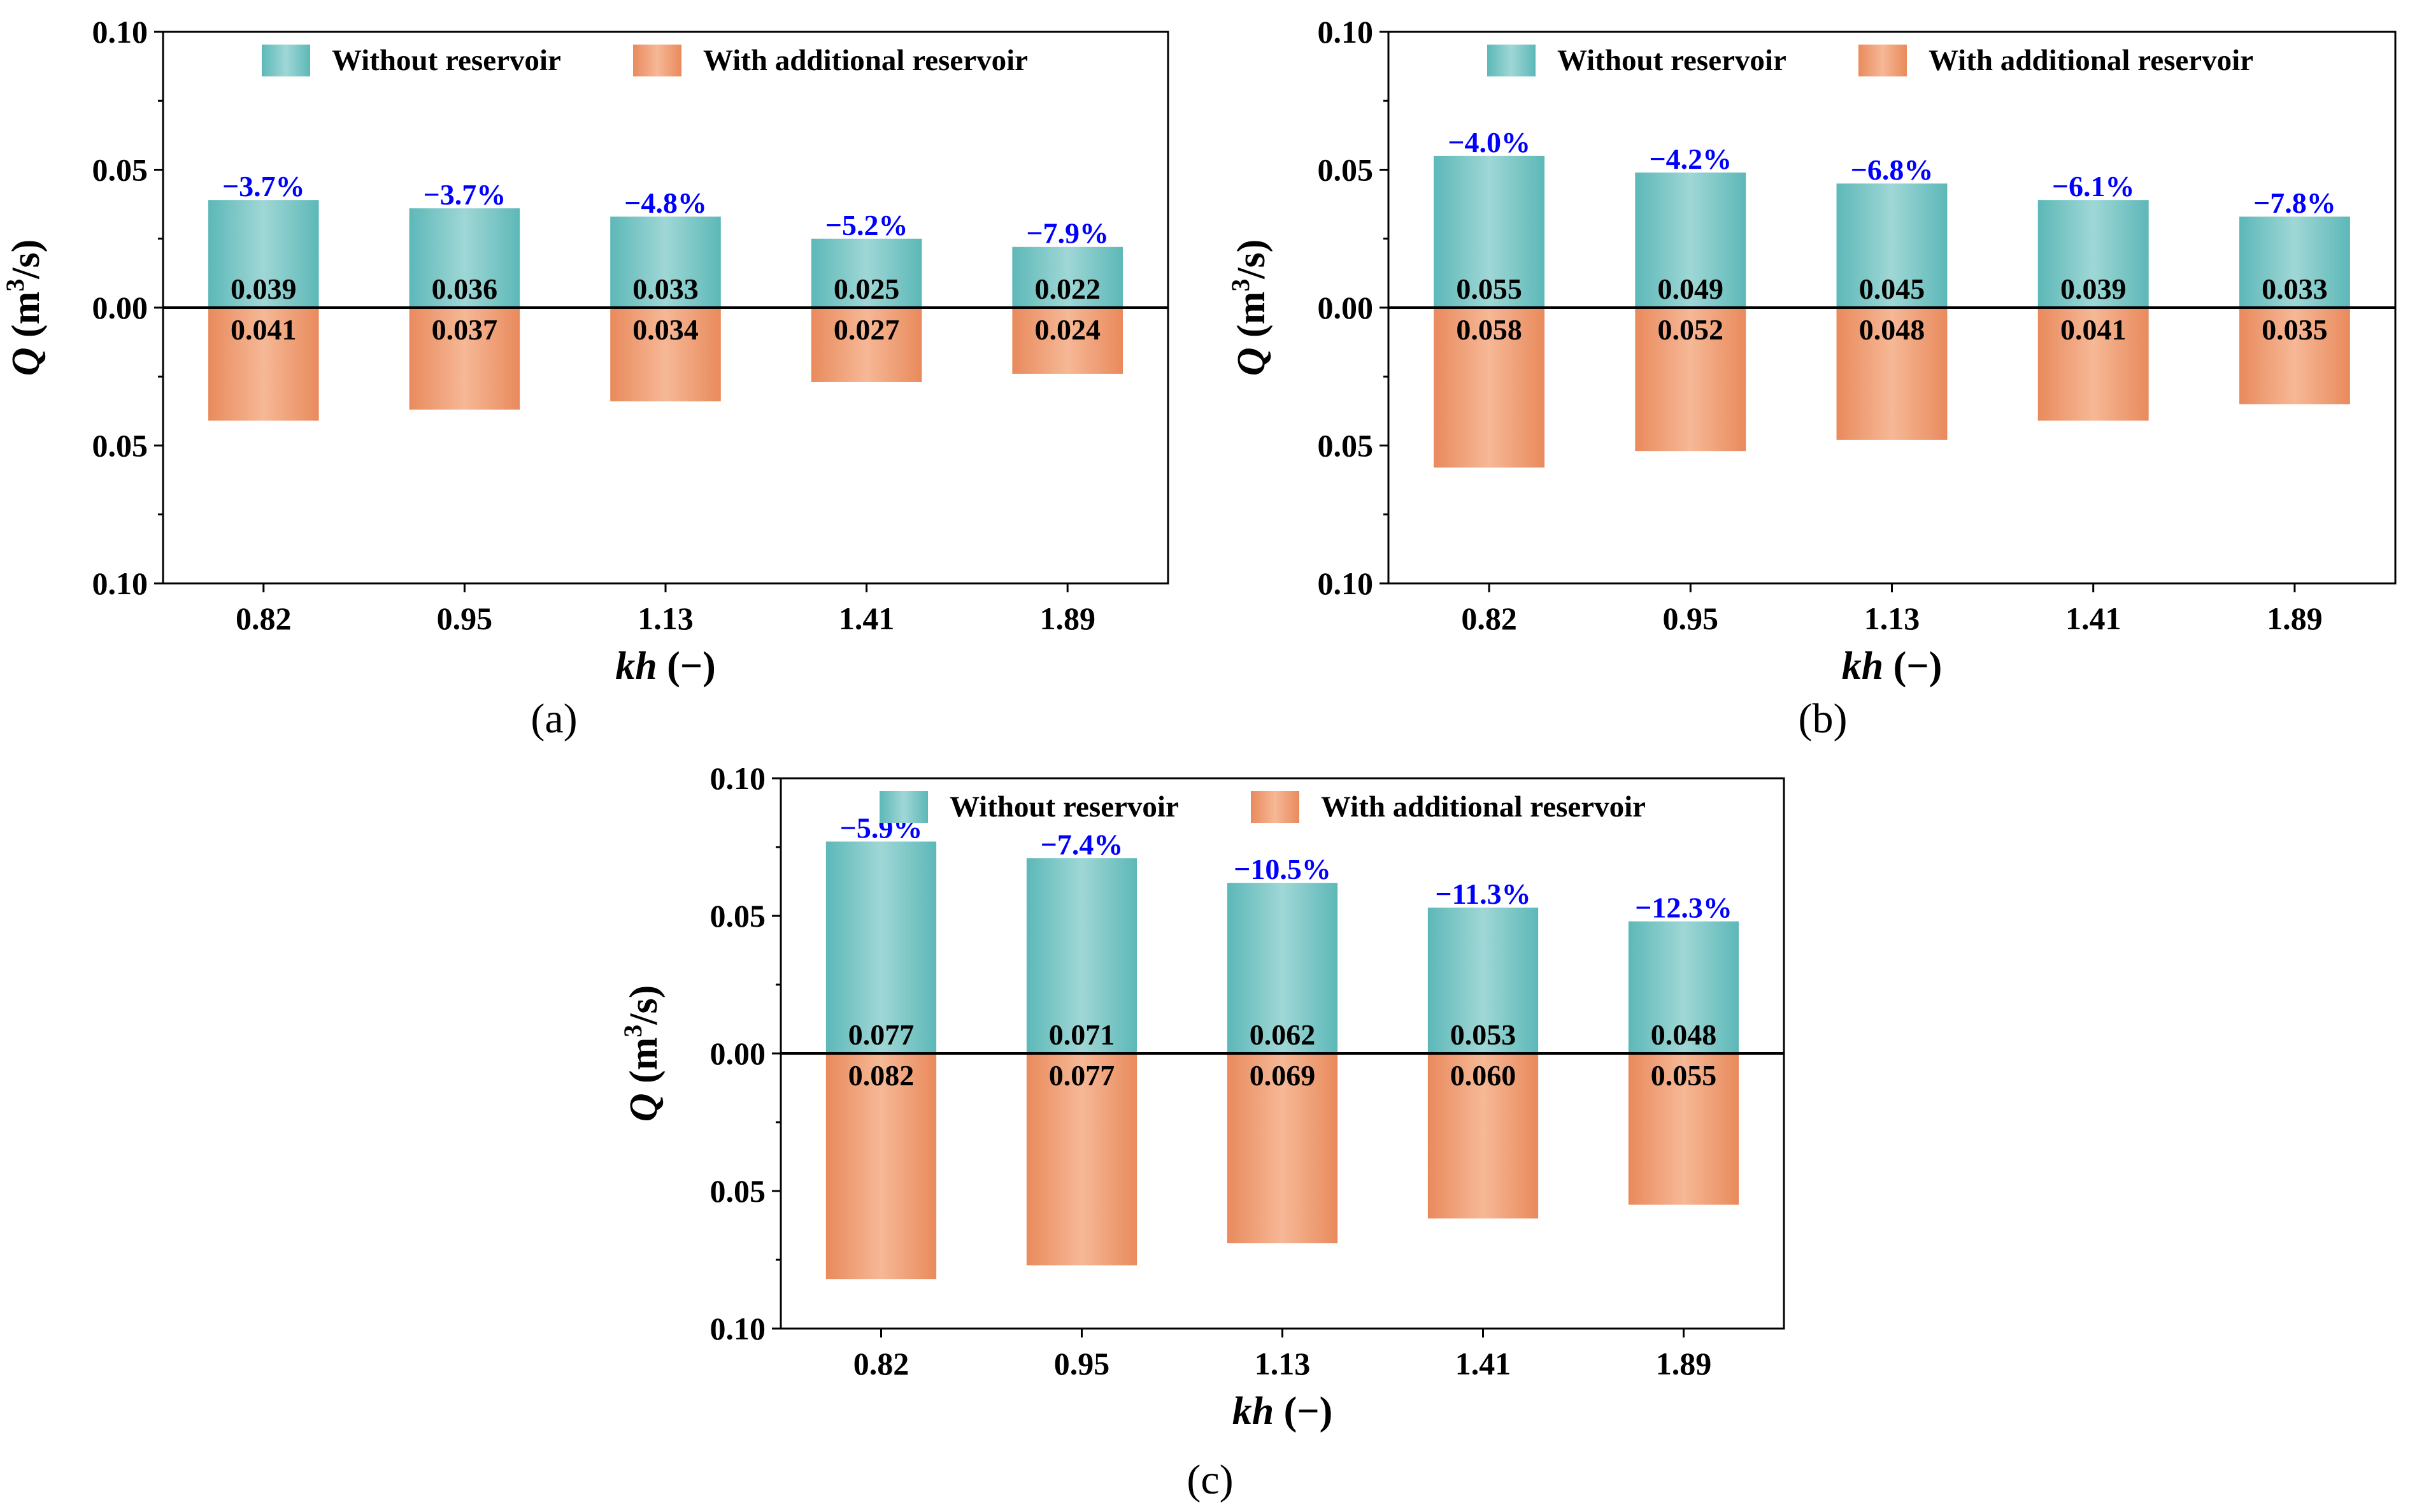  Describe the element at coordinates (465, 329) in the screenshot. I see `value-label-with: 0.037` at that location.